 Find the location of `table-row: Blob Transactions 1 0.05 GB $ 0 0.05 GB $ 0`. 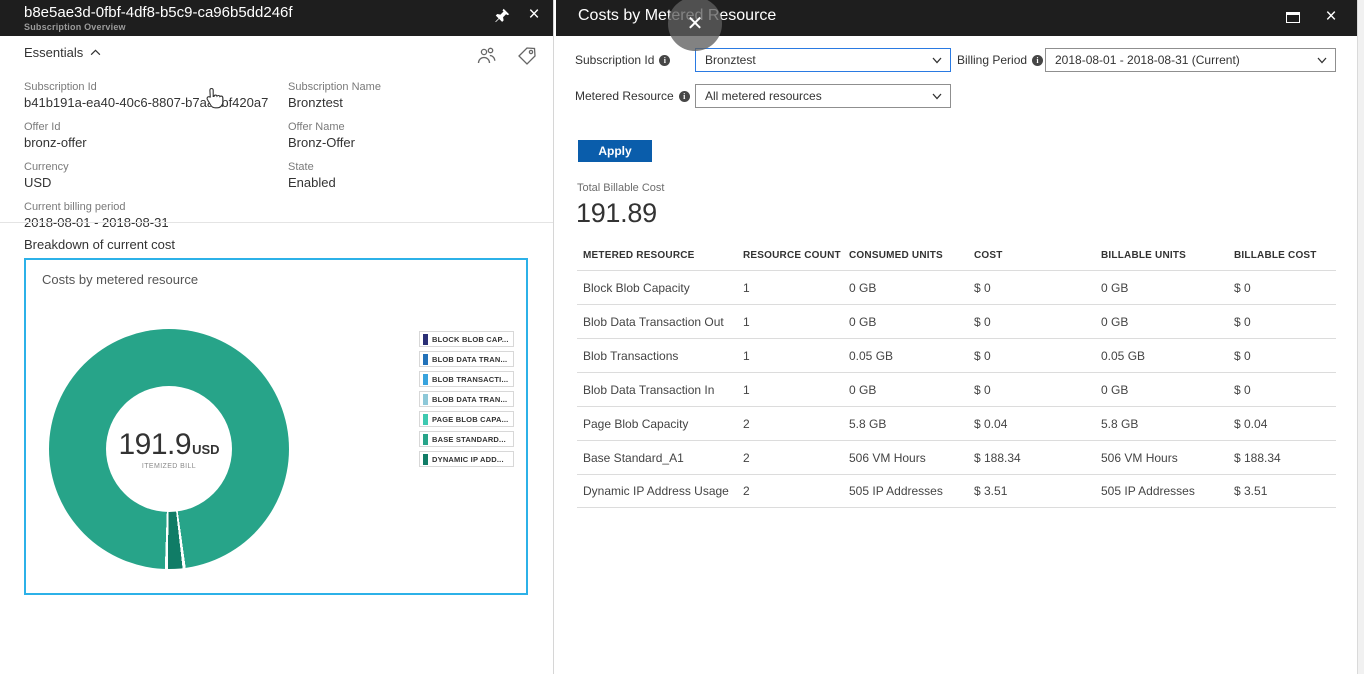

table-row: Blob Transactions 1 0.05 GB $ 0 0.05 GB $ 0 is located at coordinates (956, 355).